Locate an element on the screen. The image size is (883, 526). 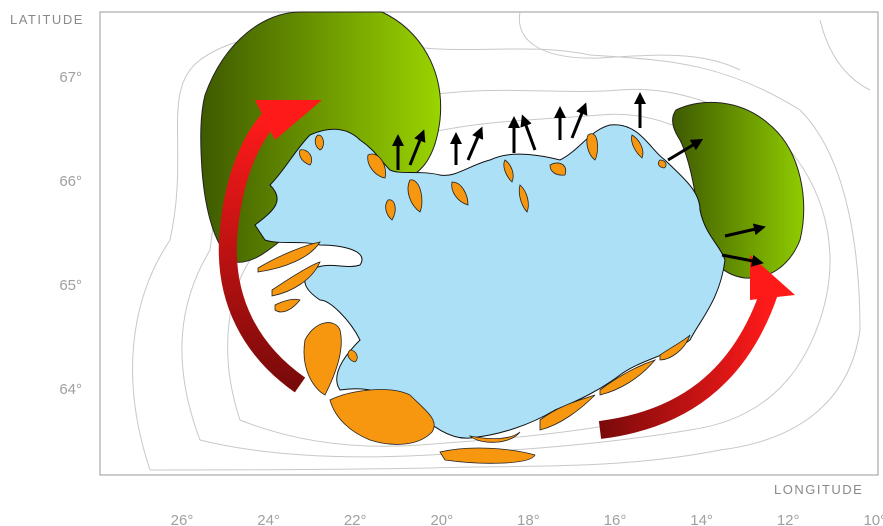
longitude-label: 14° is located at coordinates (701, 519).